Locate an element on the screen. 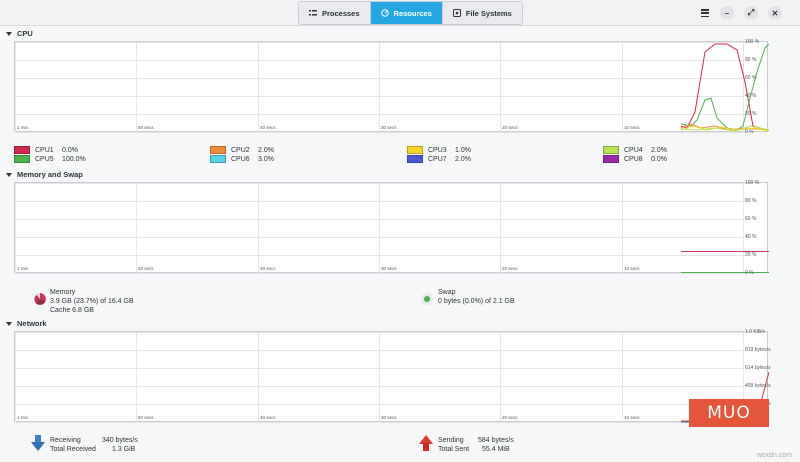 The width and height of the screenshot is (800, 462). view-switcher: Processes Resources File Systems is located at coordinates (410, 13).